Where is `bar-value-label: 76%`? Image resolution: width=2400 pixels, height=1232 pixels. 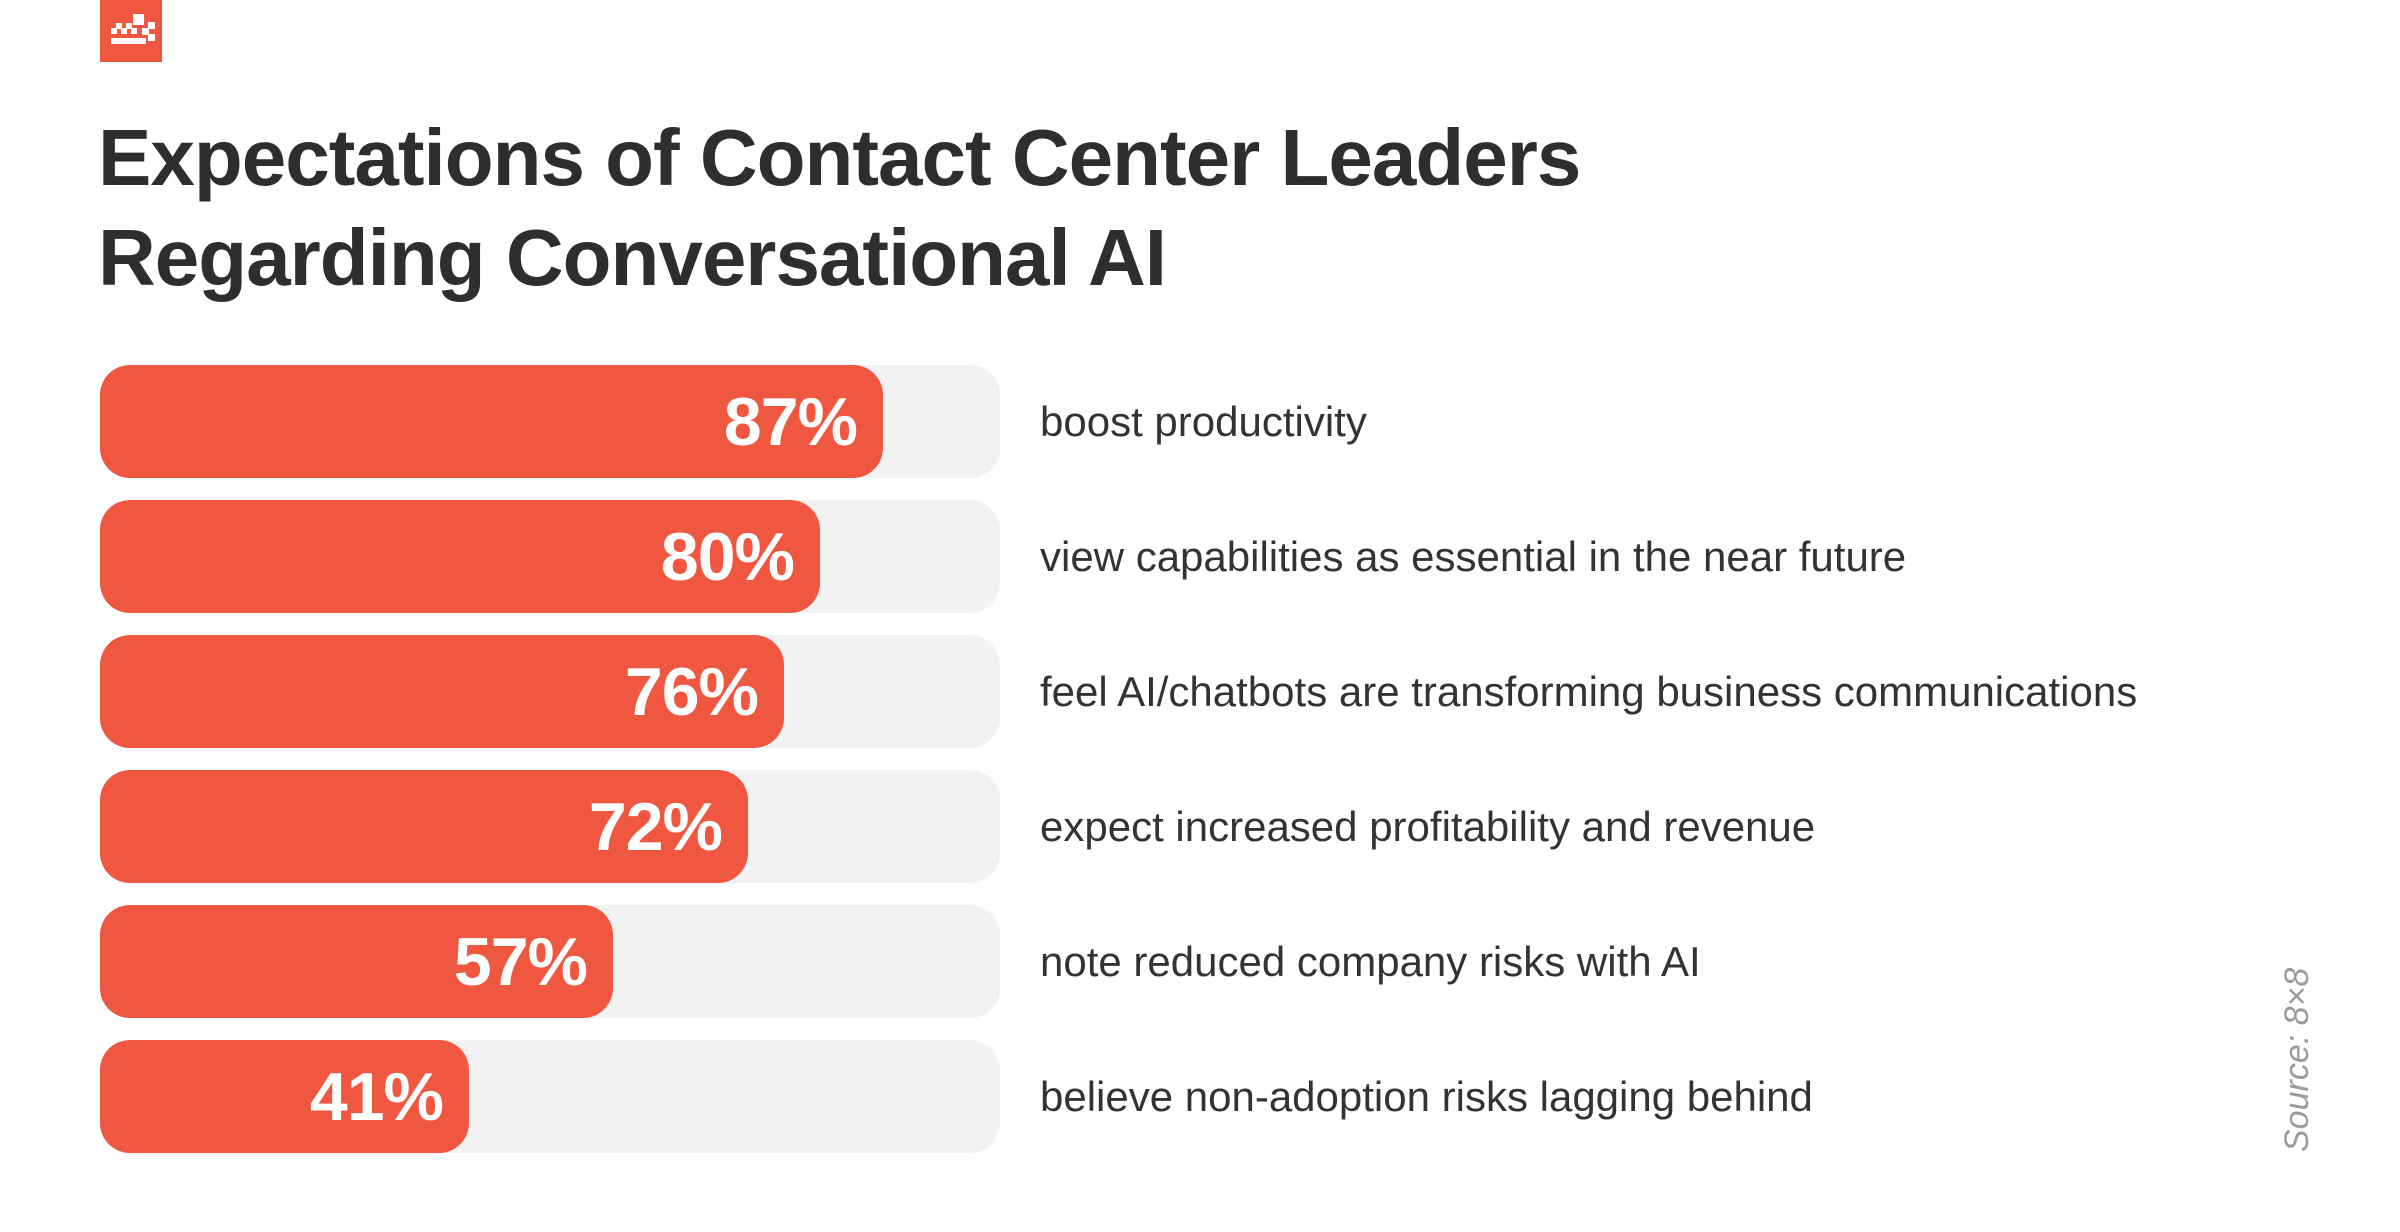 bar-value-label: 76% is located at coordinates (691, 691).